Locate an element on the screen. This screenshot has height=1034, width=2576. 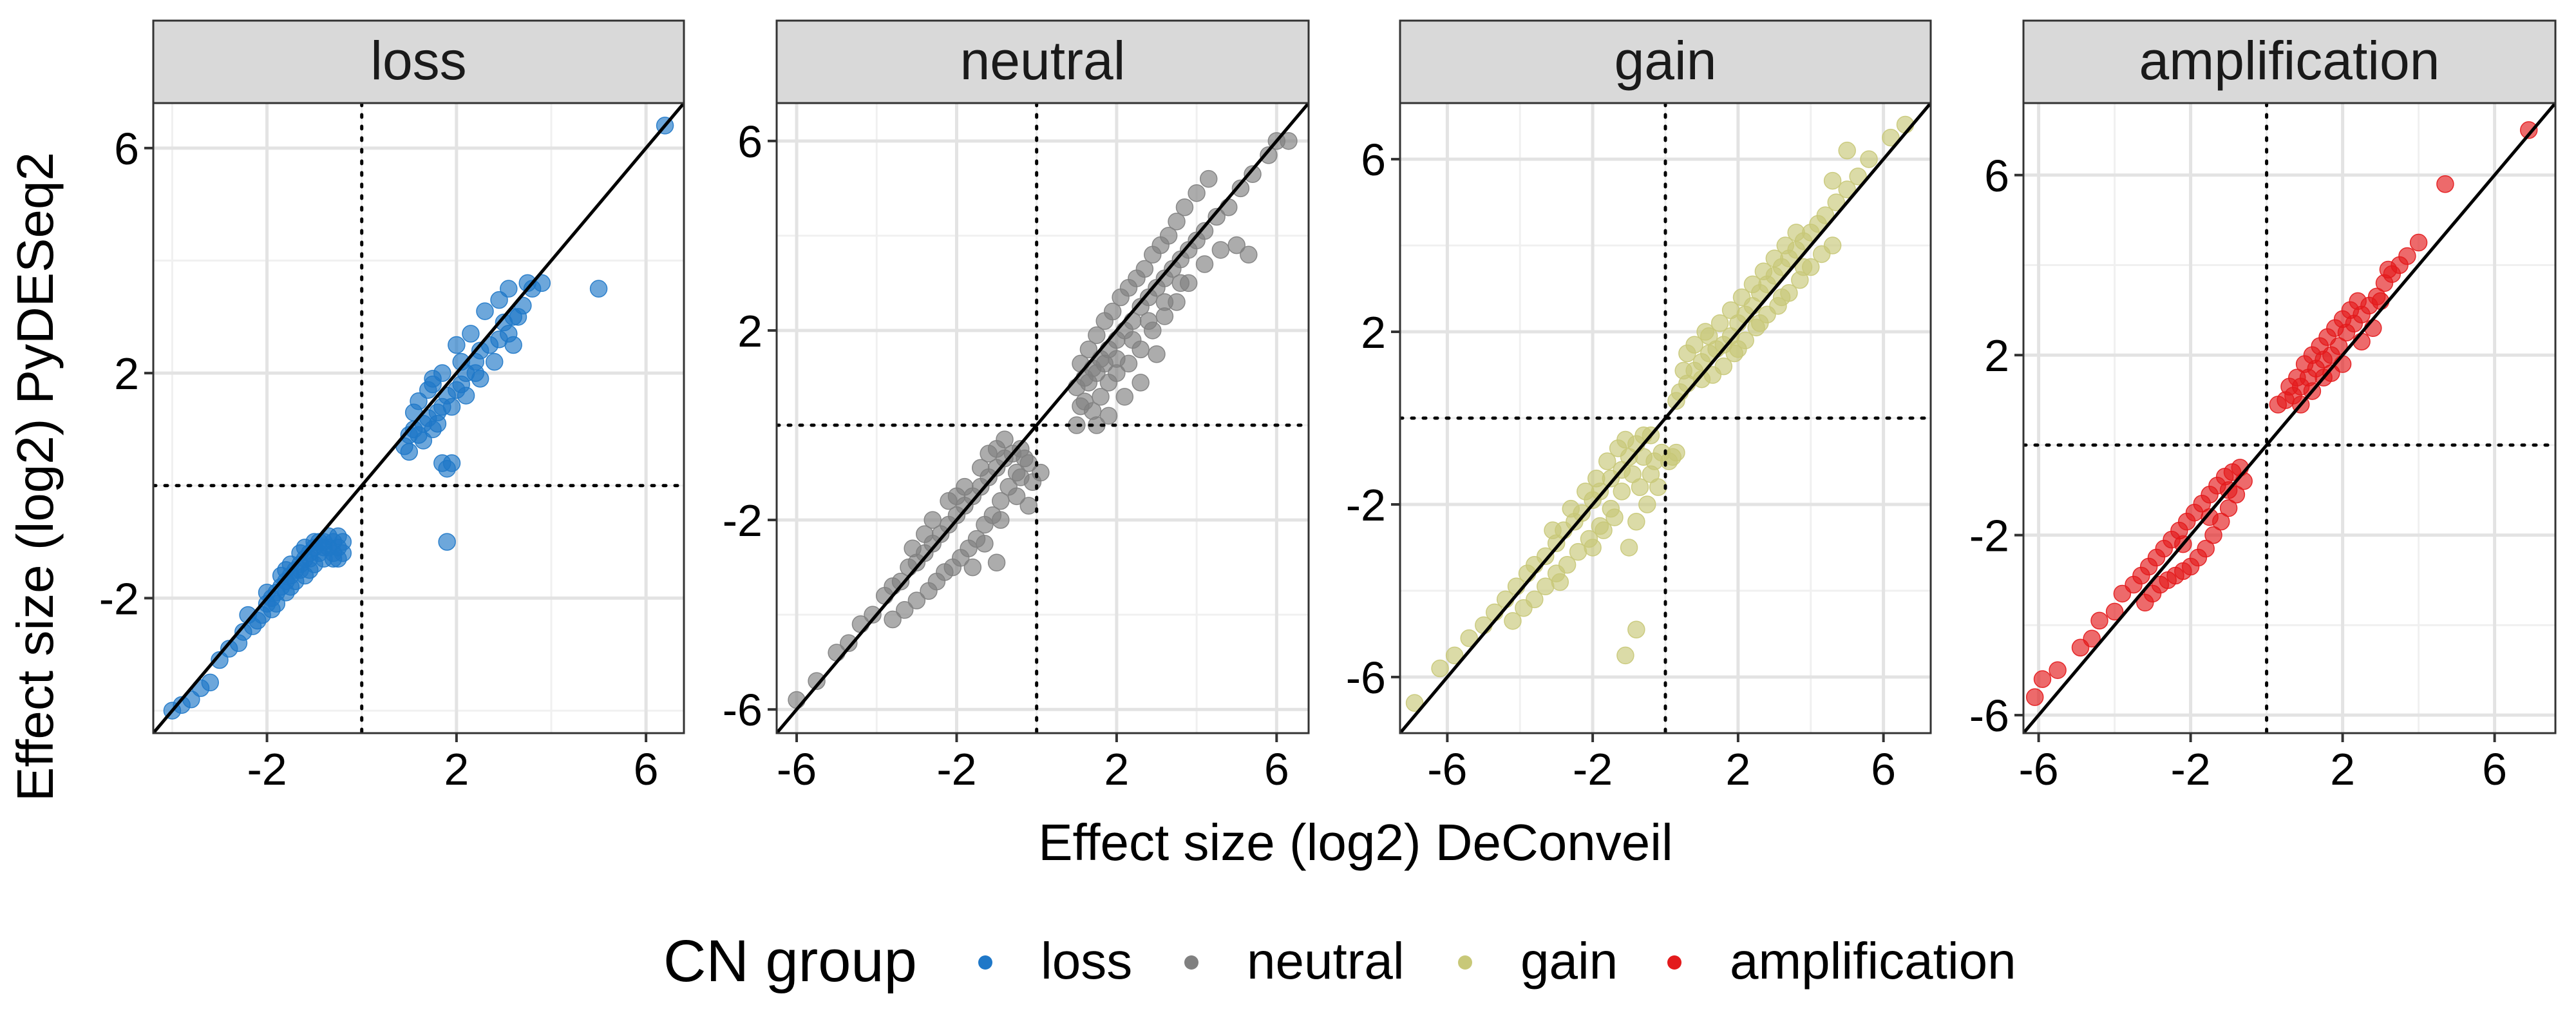
x-tick-label: -6 is located at coordinates (2038, 769).